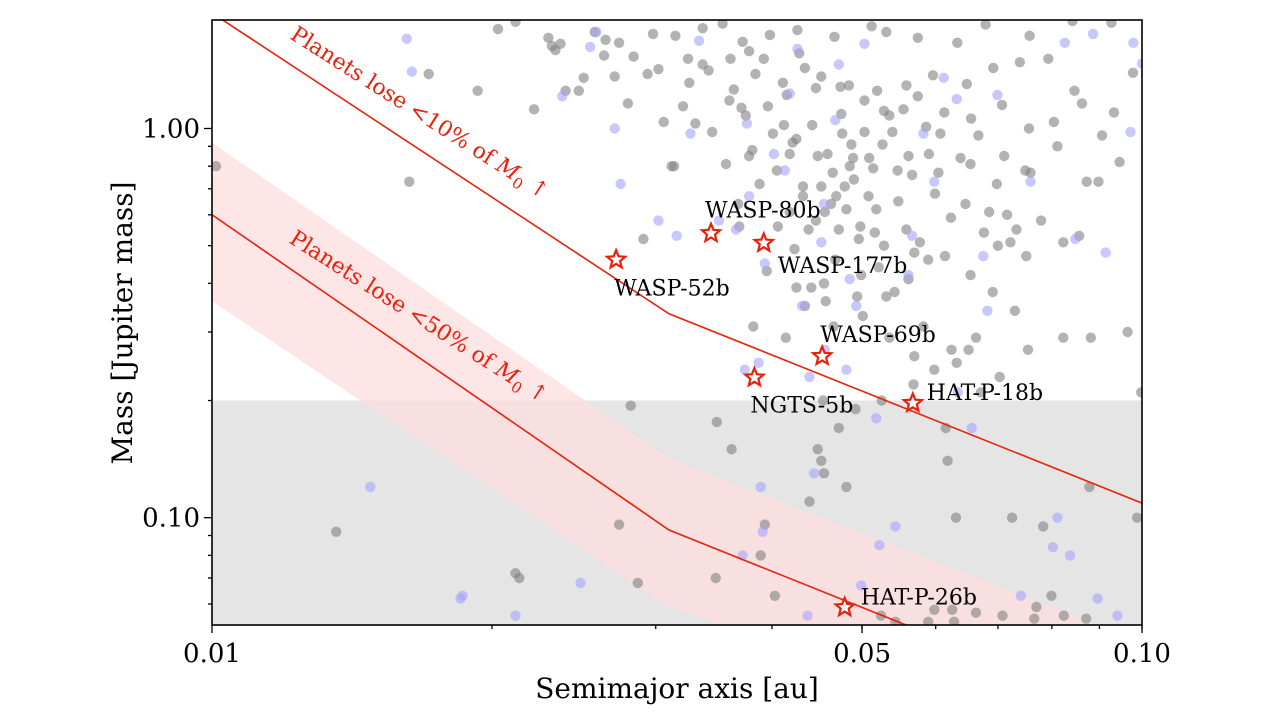 Image resolution: width=1278 pixels, height=719 pixels. What do you see at coordinates (212, 654) in the screenshot?
I see `x-tick-label: 0.01` at bounding box center [212, 654].